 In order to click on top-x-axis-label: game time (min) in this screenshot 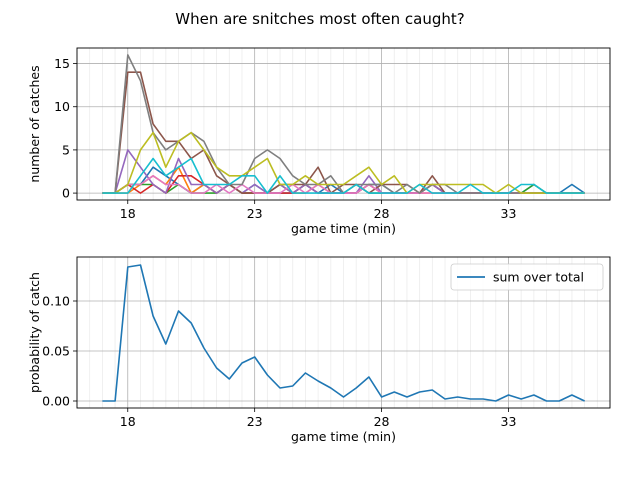, I will do `click(343, 228)`.